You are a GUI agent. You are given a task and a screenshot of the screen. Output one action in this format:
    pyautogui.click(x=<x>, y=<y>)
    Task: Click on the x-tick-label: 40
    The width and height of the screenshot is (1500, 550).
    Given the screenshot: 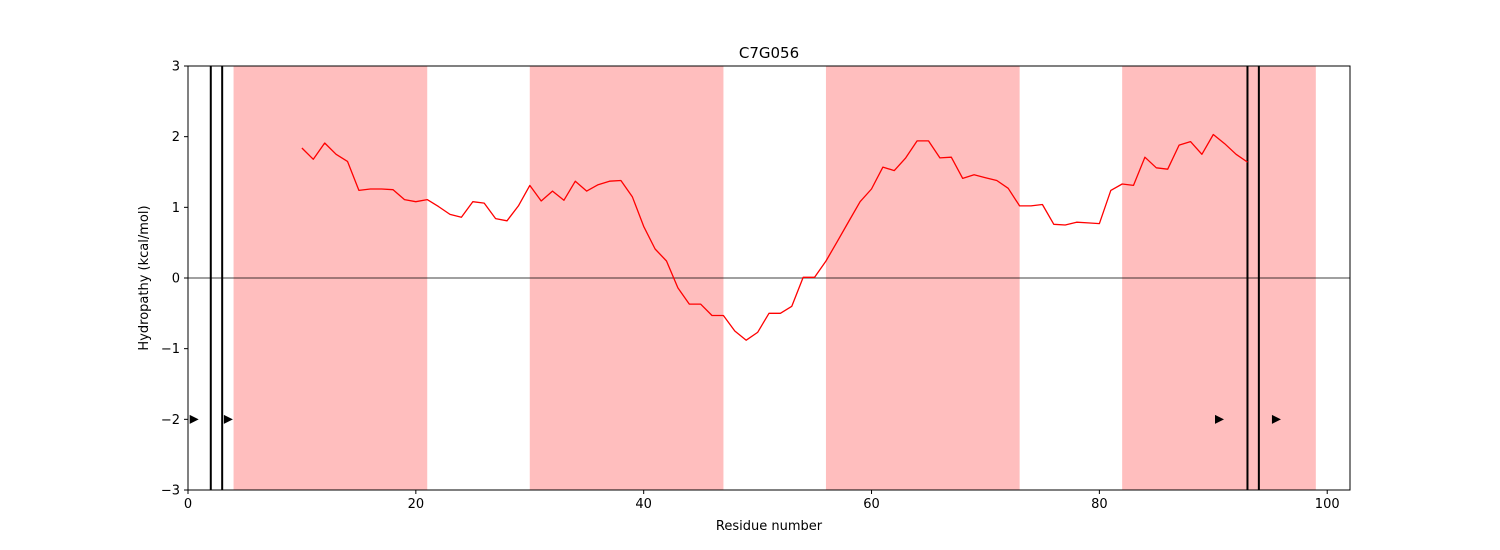 What is the action you would take?
    pyautogui.click(x=643, y=504)
    